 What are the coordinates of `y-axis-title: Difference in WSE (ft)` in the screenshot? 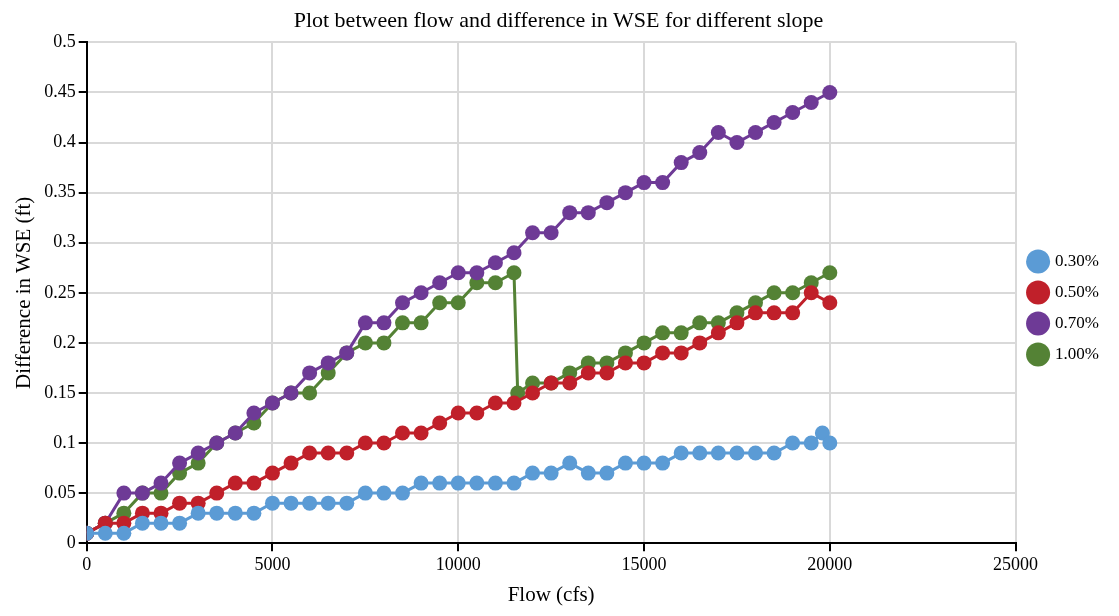 It's located at (23, 292).